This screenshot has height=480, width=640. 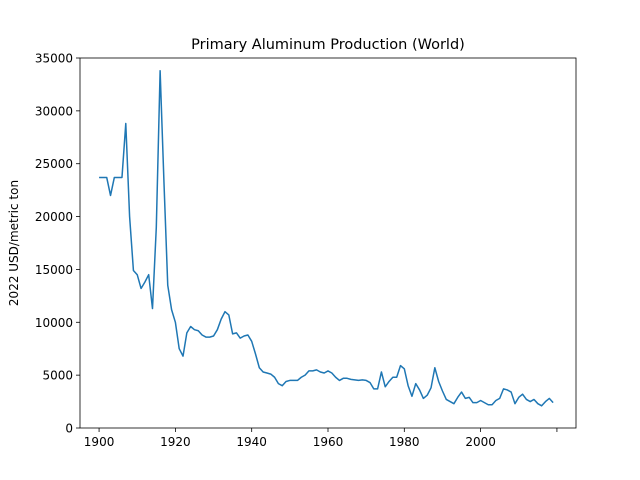 I want to click on y-axis-label: 2022 USD/metric ton, so click(x=14, y=243).